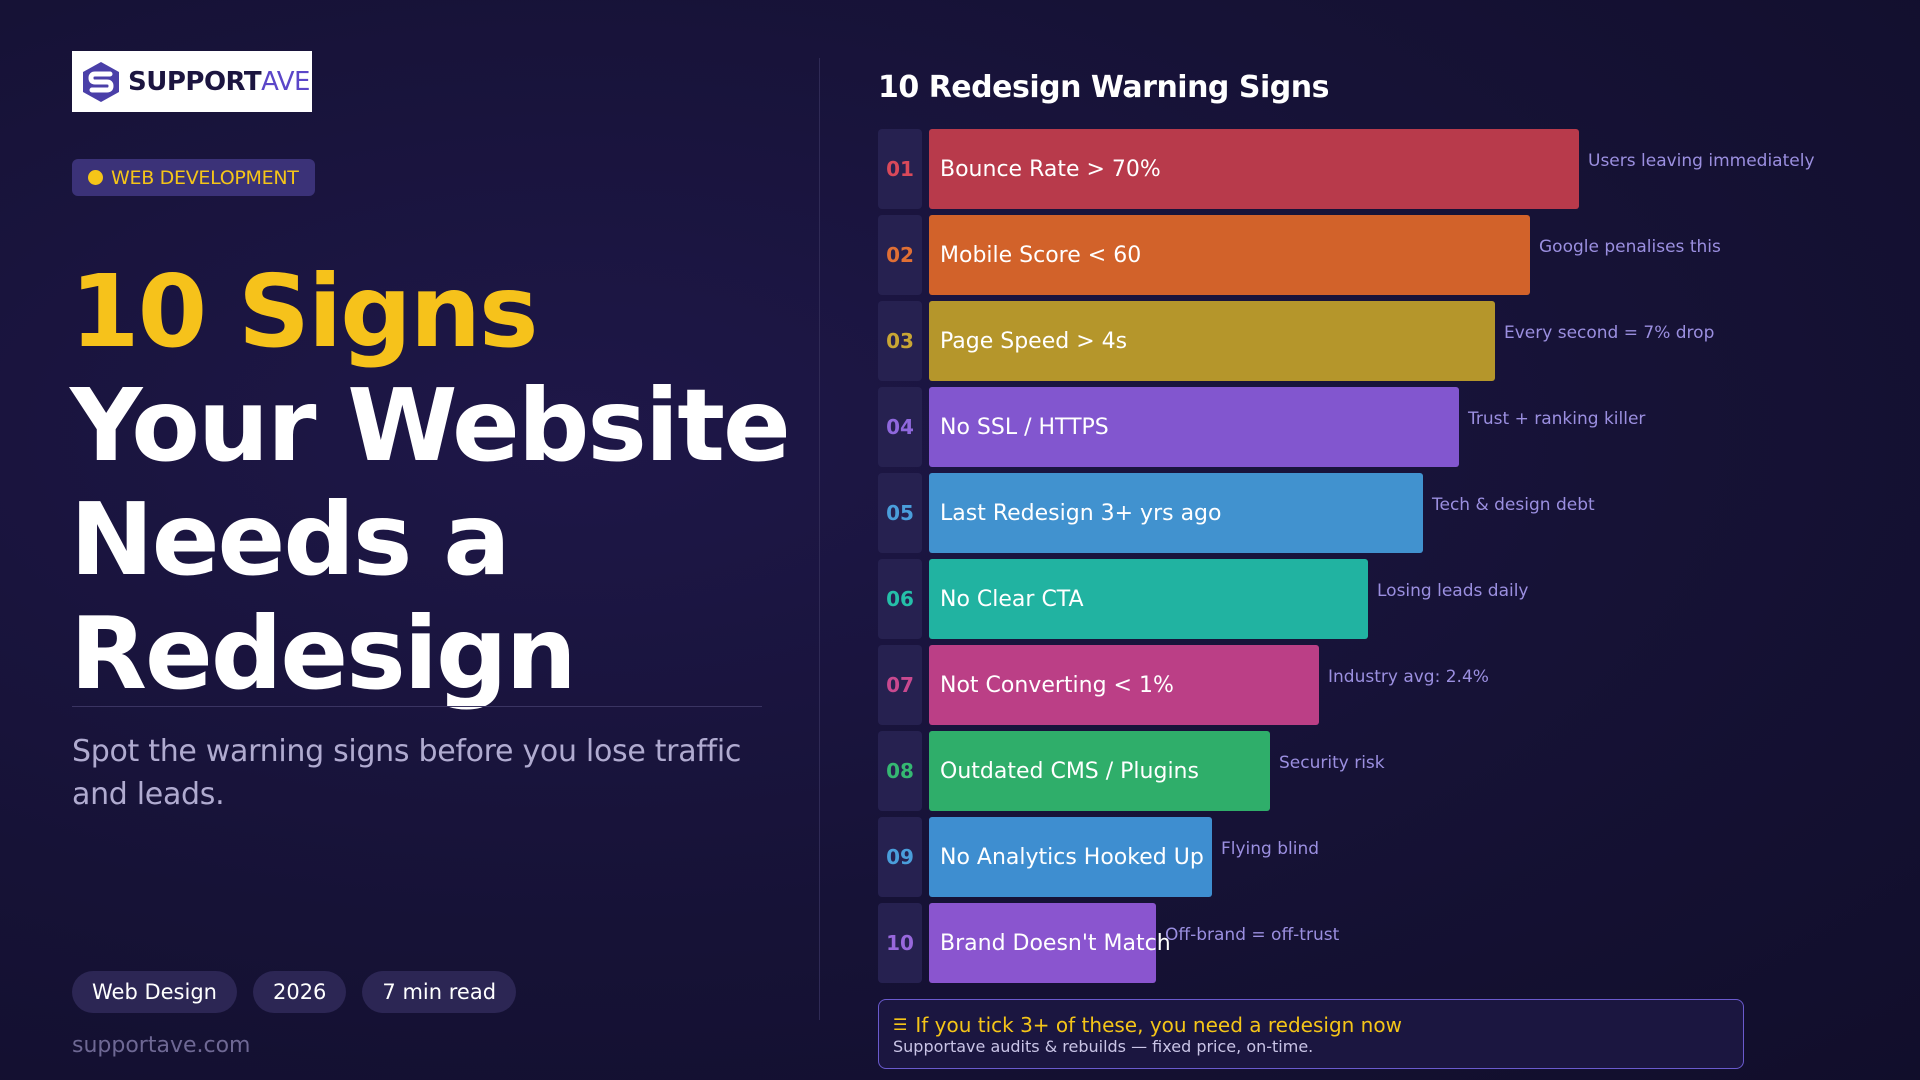  I want to click on bar-row: 07 Not Converting < 1% Industry avg: 2.4%, so click(1378, 685).